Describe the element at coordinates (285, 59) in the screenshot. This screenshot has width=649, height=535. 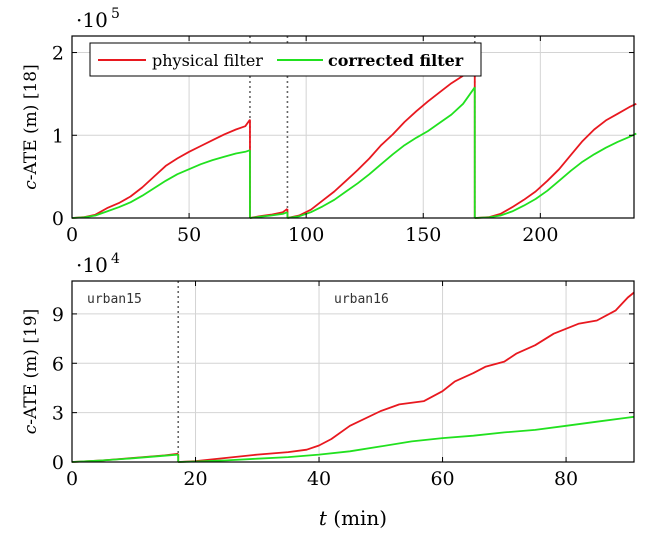
I see `legend: physical filter corrected filter` at that location.